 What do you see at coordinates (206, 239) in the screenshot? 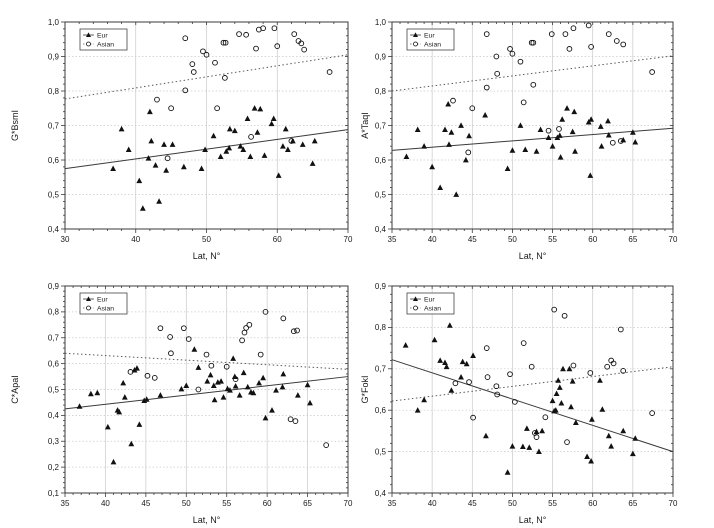
I see `x-tick-label: 50` at bounding box center [206, 239].